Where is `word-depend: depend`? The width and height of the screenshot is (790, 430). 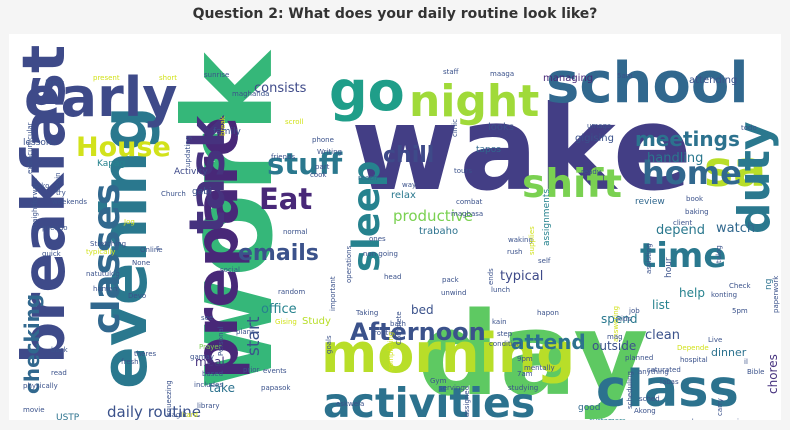 word-depend: depend is located at coordinates (680, 230).